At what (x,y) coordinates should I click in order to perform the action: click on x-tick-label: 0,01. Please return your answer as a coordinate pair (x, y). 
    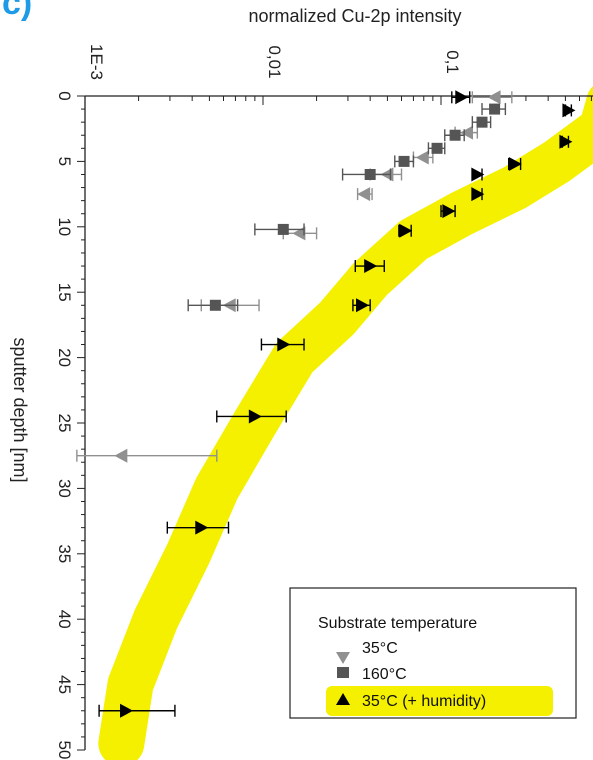
    Looking at the image, I should click on (274, 61).